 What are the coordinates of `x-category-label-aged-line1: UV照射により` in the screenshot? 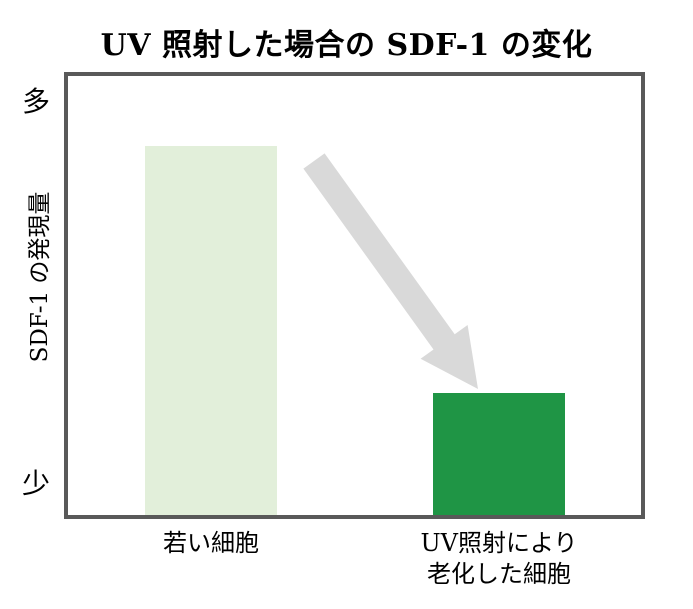 It's located at (499, 543).